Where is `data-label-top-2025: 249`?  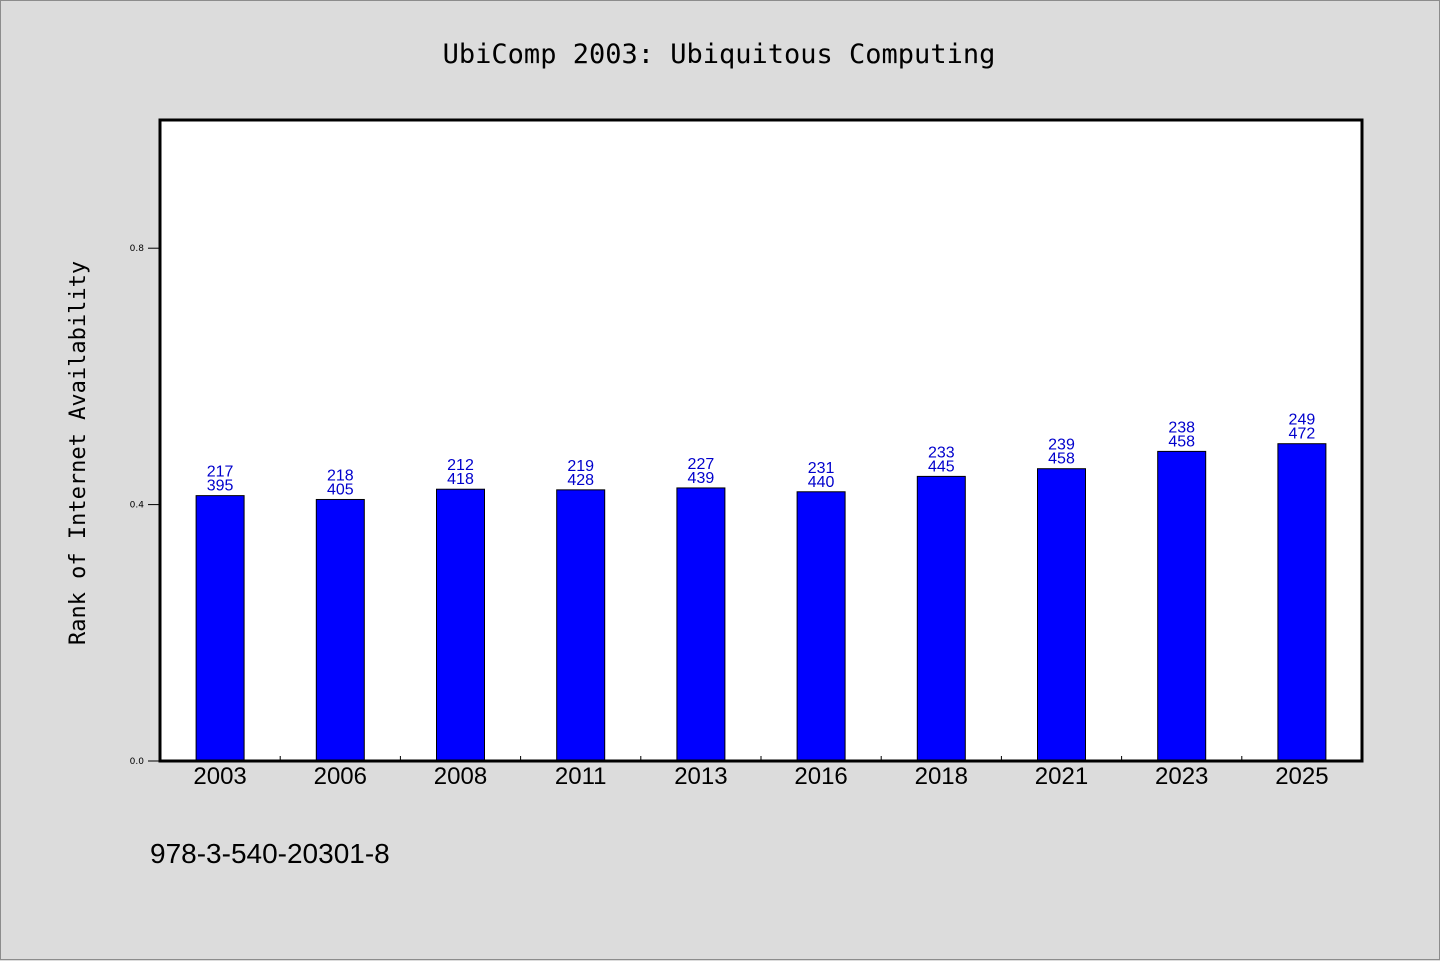 data-label-top-2025: 249 is located at coordinates (1302, 420).